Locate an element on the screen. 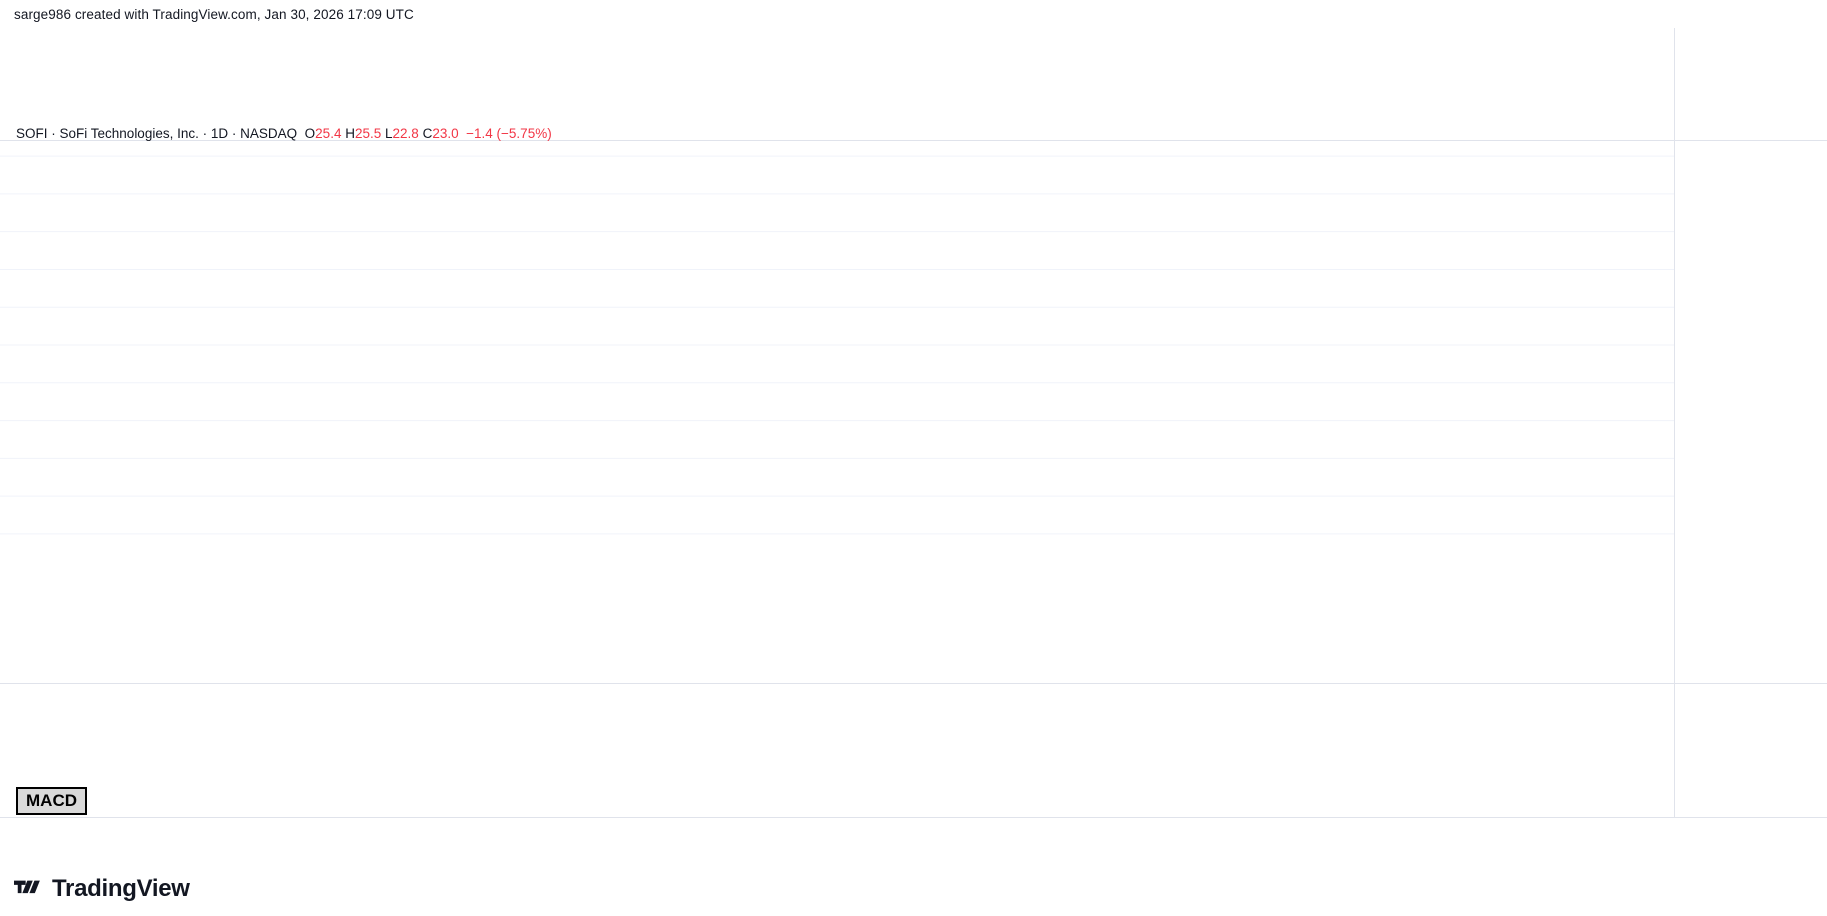 Image resolution: width=1827 pixels, height=916 pixels. volume-plot is located at coordinates (837, 614).